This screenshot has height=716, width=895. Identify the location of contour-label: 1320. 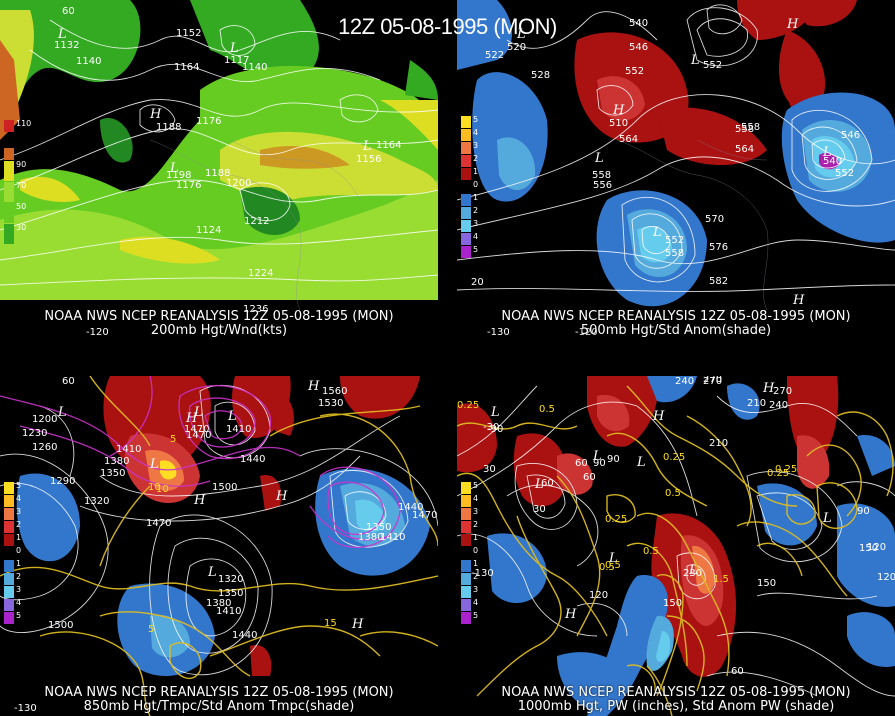
(96, 501).